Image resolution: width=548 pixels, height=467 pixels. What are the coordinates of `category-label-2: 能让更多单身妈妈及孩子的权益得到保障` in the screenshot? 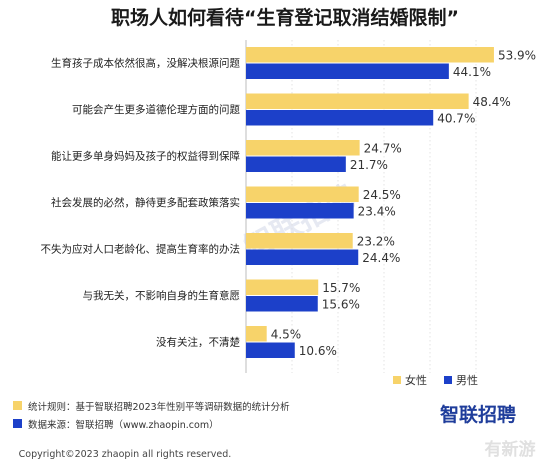 It's located at (145, 156).